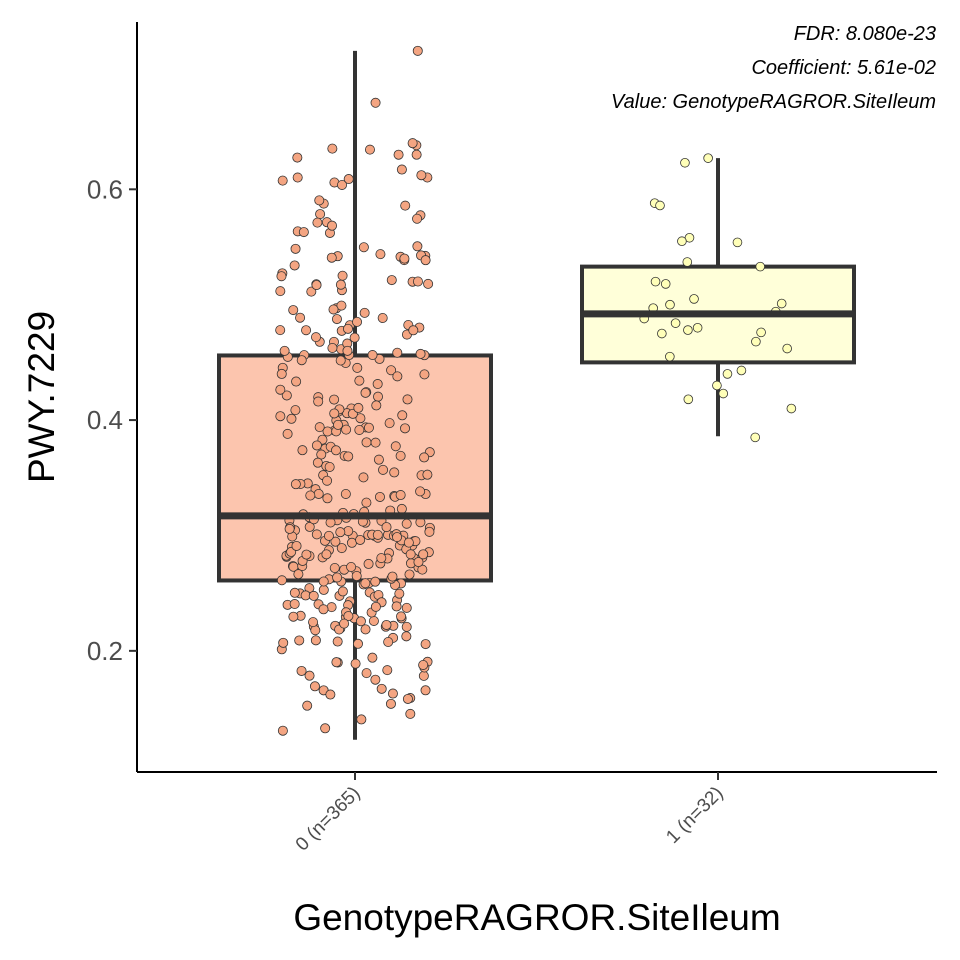 This screenshot has width=960, height=960. What do you see at coordinates (41, 397) in the screenshot?
I see `y-axis-title: PWY.7229` at bounding box center [41, 397].